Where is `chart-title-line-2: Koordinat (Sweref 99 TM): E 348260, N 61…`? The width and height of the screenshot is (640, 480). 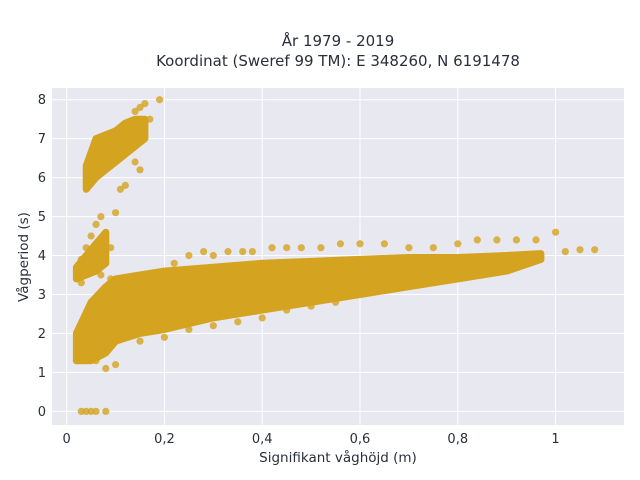 chart-title-line-2: Koordinat (Sweref 99 TM): E 348260, N 61… is located at coordinates (338, 61).